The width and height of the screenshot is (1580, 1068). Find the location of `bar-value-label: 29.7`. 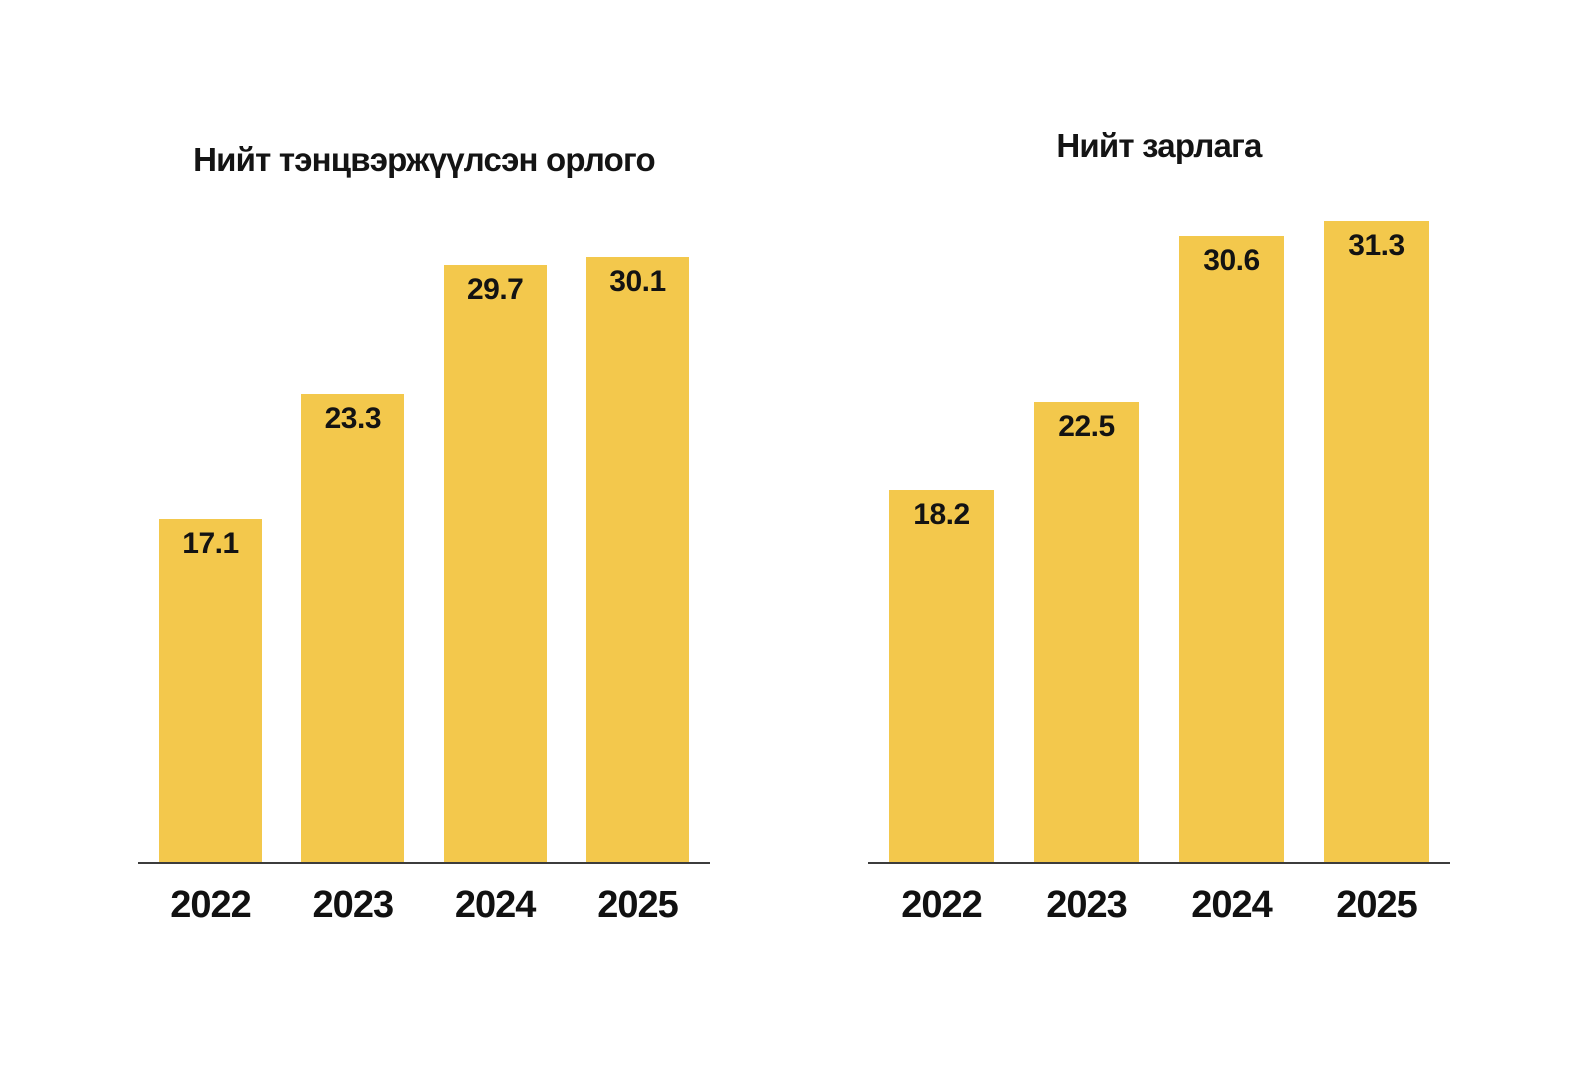

bar-value-label: 29.7 is located at coordinates (495, 289).